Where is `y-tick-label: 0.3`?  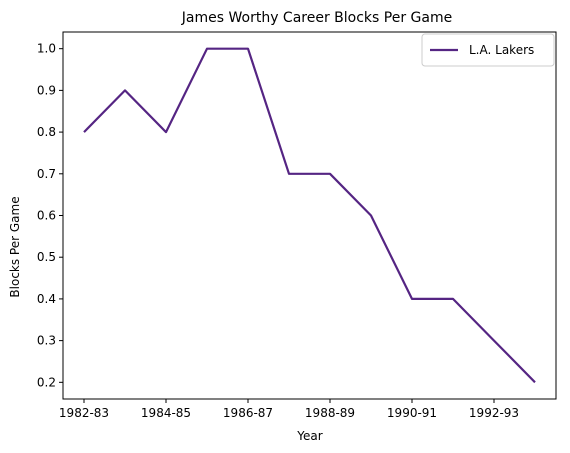
y-tick-label: 0.3 is located at coordinates (46, 341).